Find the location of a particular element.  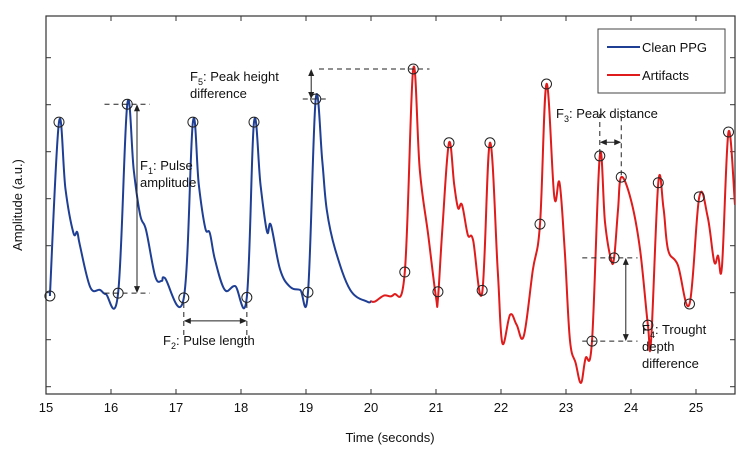

legend-label-clean-ppg: Clean PPG is located at coordinates (674, 47).